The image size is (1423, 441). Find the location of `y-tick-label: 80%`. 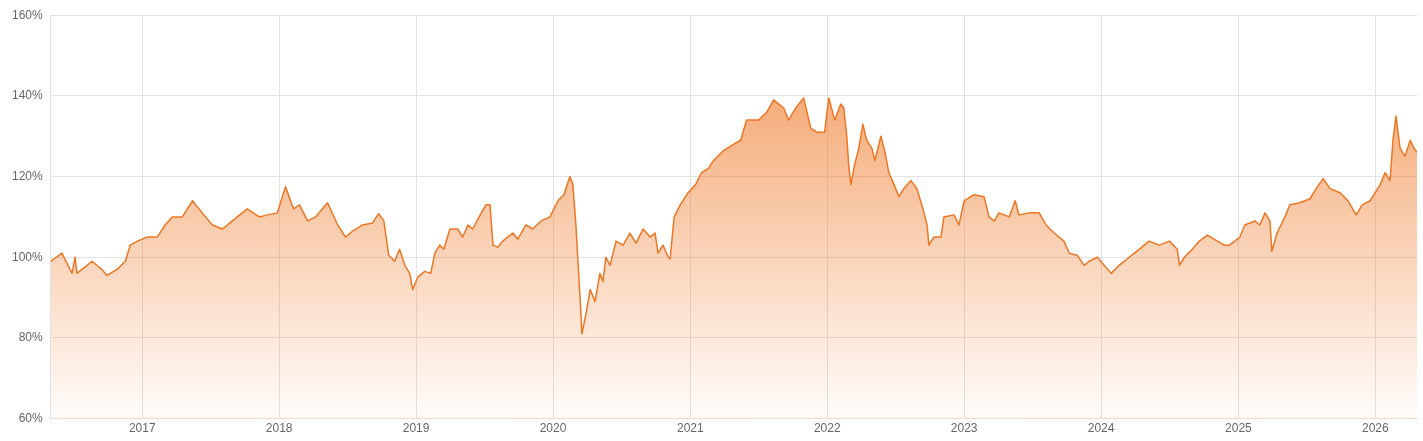

y-tick-label: 80% is located at coordinates (31, 337).